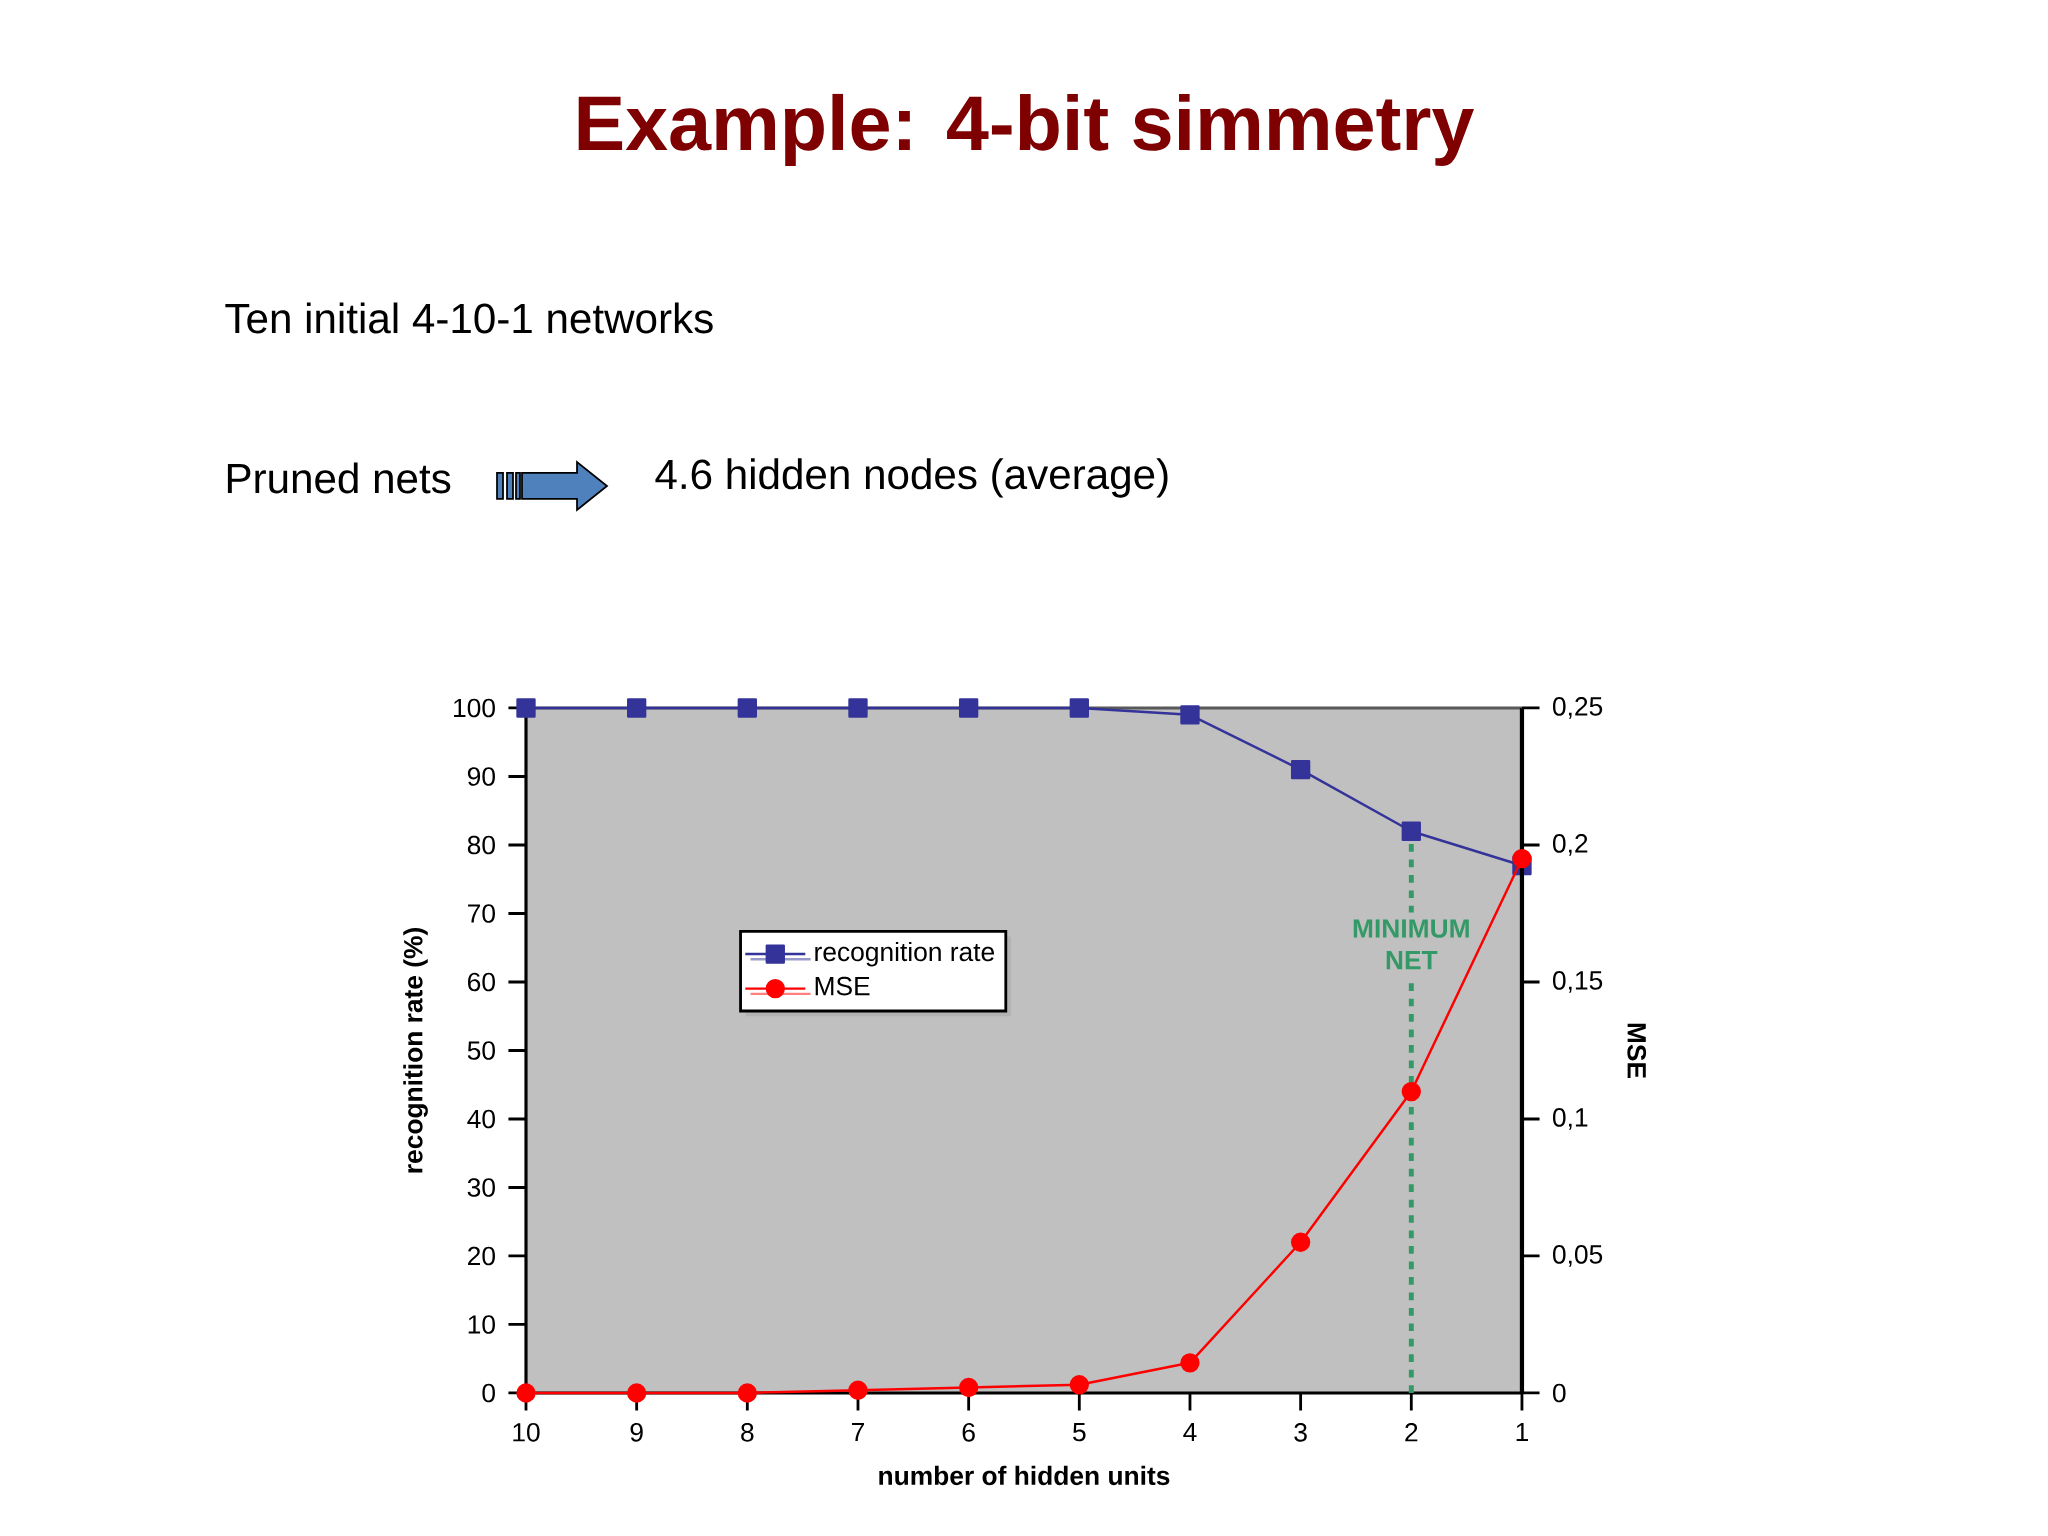  What do you see at coordinates (481, 1324) in the screenshot?
I see `y-tick-label: 10` at bounding box center [481, 1324].